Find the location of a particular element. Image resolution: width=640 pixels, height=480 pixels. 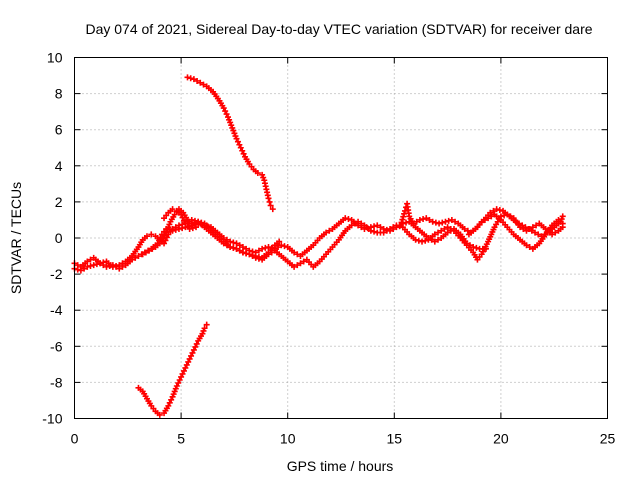

series-arc-c is located at coordinates (211, 233).